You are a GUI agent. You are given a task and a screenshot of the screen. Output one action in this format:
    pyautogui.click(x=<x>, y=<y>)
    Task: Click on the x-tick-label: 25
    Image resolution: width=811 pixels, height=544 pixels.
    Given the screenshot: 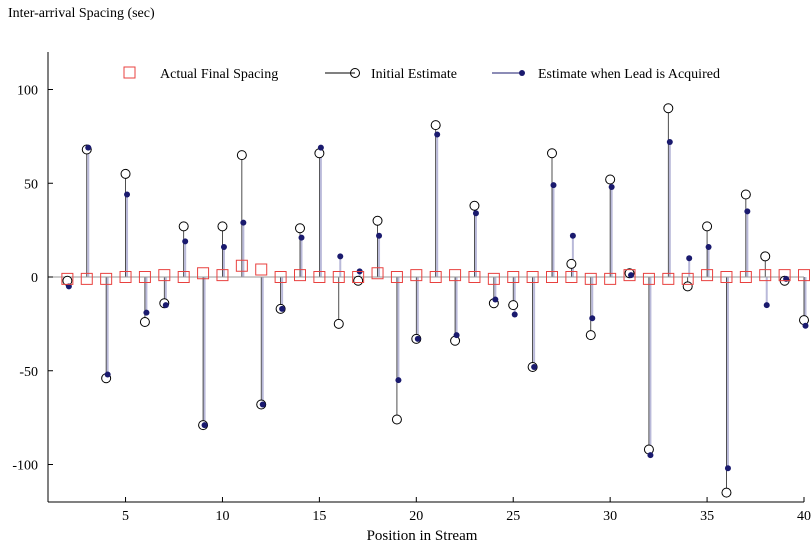 What is the action you would take?
    pyautogui.click(x=513, y=516)
    